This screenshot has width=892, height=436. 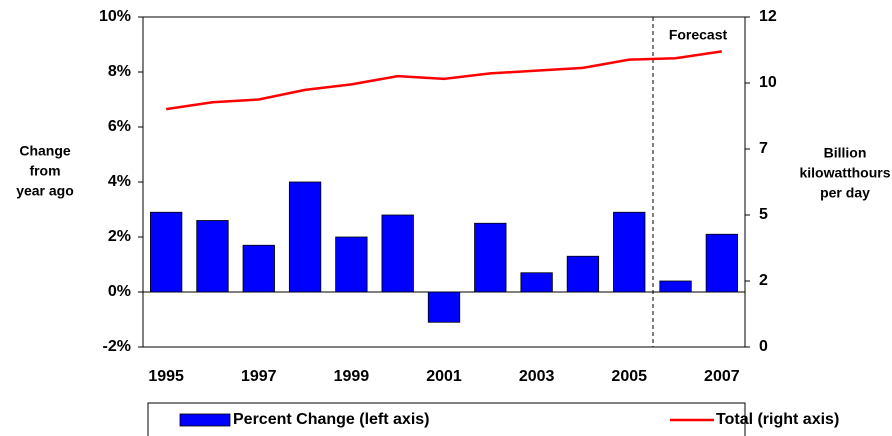 What do you see at coordinates (352, 376) in the screenshot?
I see `x-tick-label: 1999` at bounding box center [352, 376].